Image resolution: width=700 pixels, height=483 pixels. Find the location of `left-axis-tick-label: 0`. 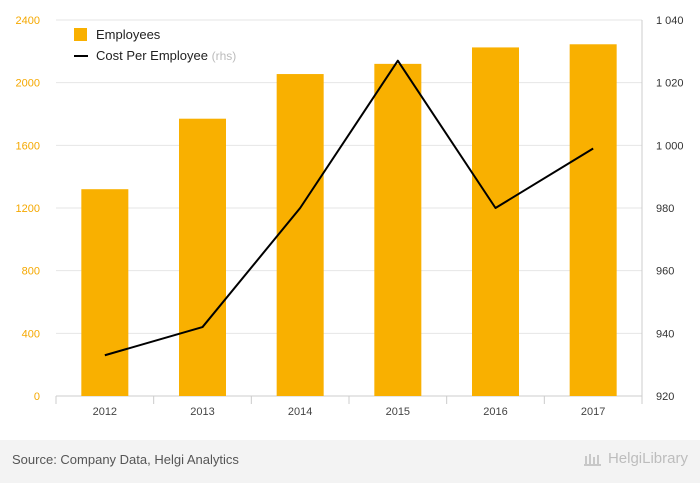

left-axis-tick-label: 0 is located at coordinates (37, 397).